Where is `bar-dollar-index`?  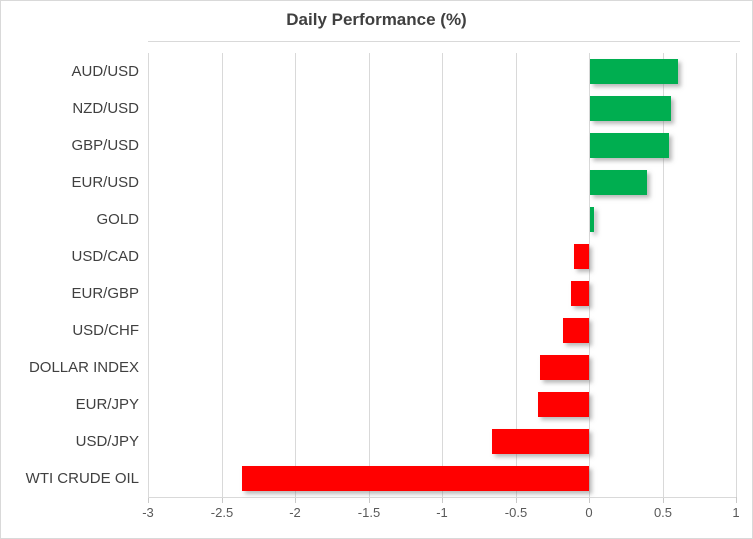
bar-dollar-index is located at coordinates (564, 367).